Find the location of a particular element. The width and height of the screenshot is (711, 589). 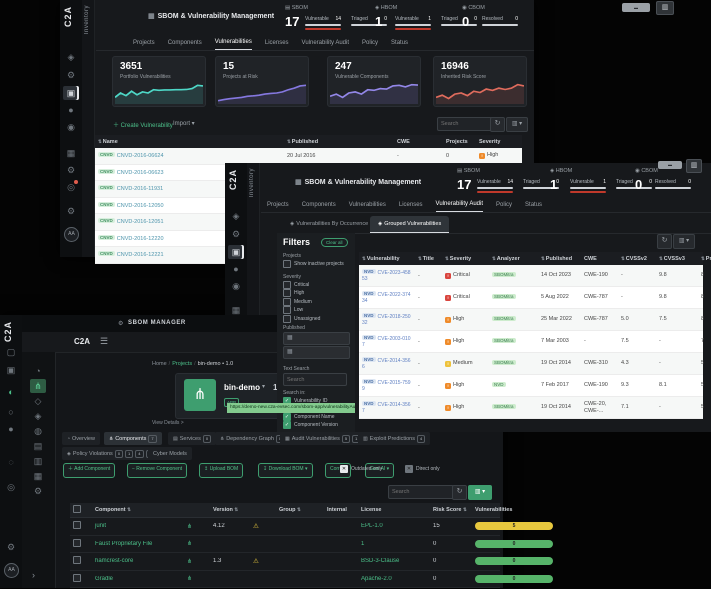

clear-all-button: Clear all is located at coordinates (334, 242).